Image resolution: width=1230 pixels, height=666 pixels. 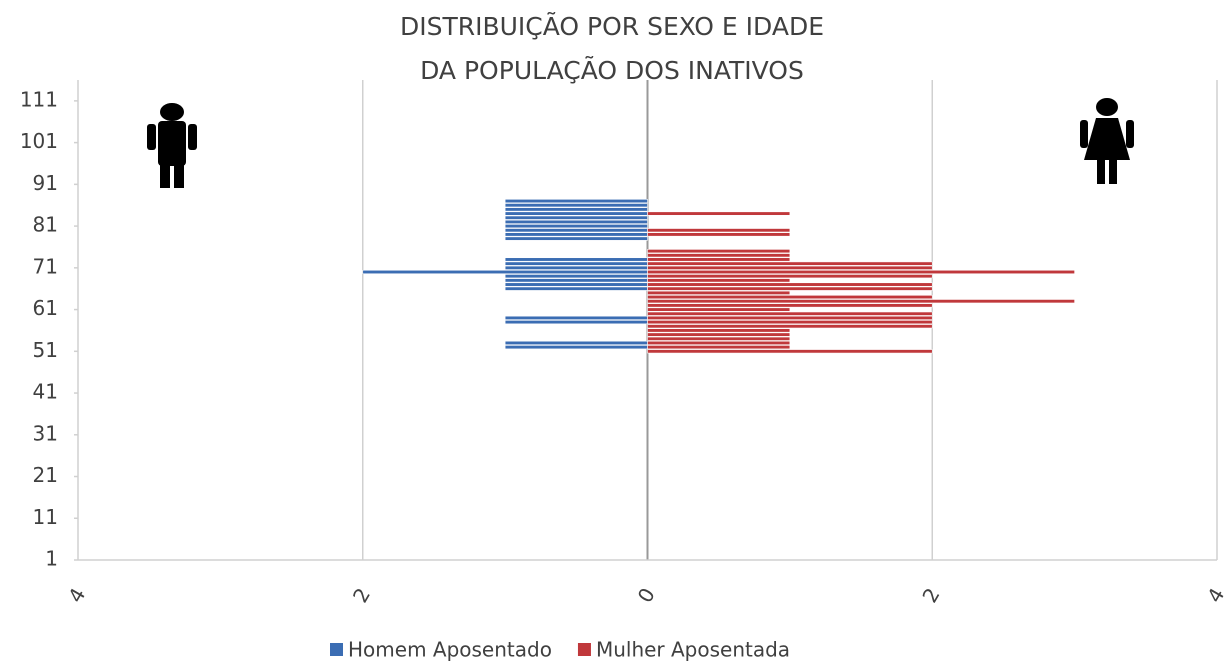 What do you see at coordinates (45, 475) in the screenshot?
I see `y-tick-label: 21` at bounding box center [45, 475].